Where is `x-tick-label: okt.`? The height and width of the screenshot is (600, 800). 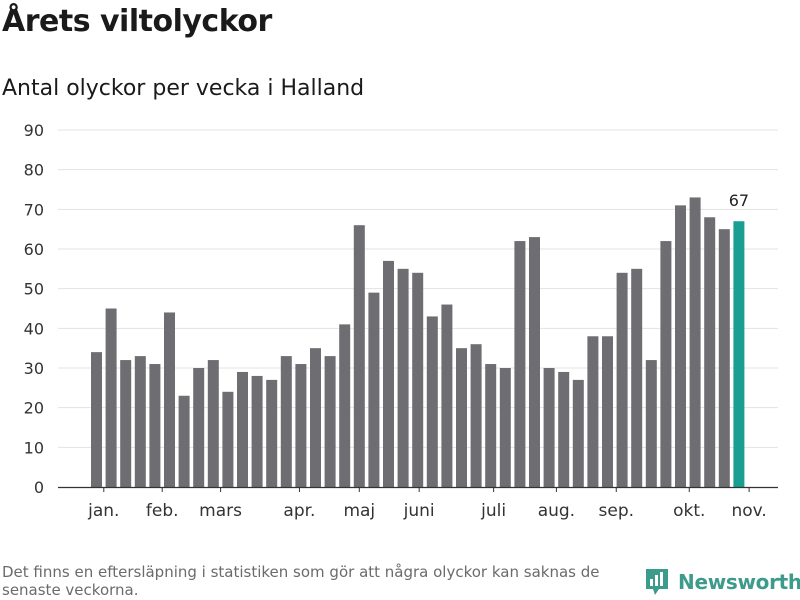 x-tick-label: okt. is located at coordinates (689, 511).